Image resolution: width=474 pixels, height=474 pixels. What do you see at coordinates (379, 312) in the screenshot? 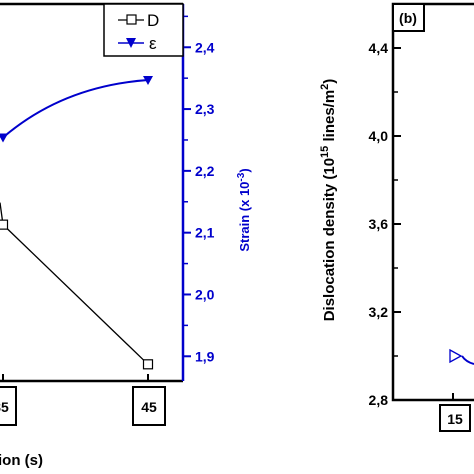
I see `density-tick-label: 3,2` at bounding box center [379, 312].